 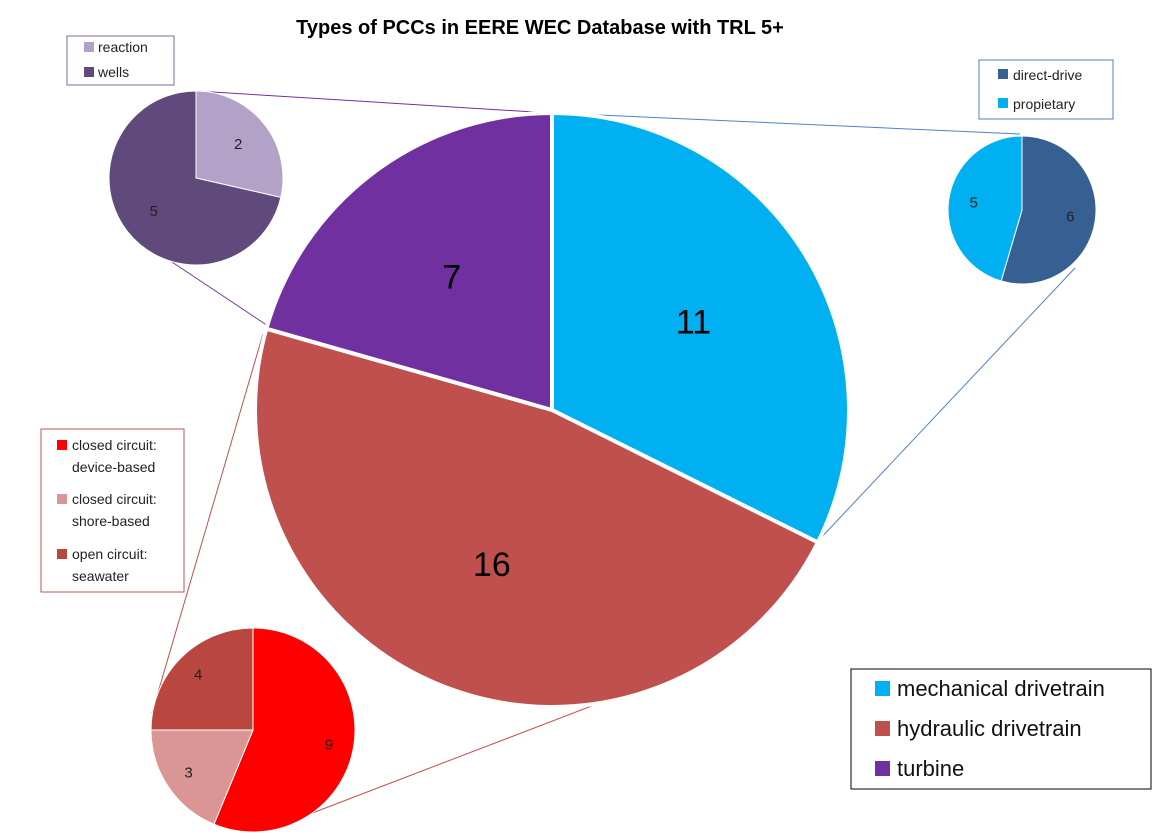 What do you see at coordinates (111, 521) in the screenshot?
I see `legend-label-shore-based-line2: shore-based` at bounding box center [111, 521].